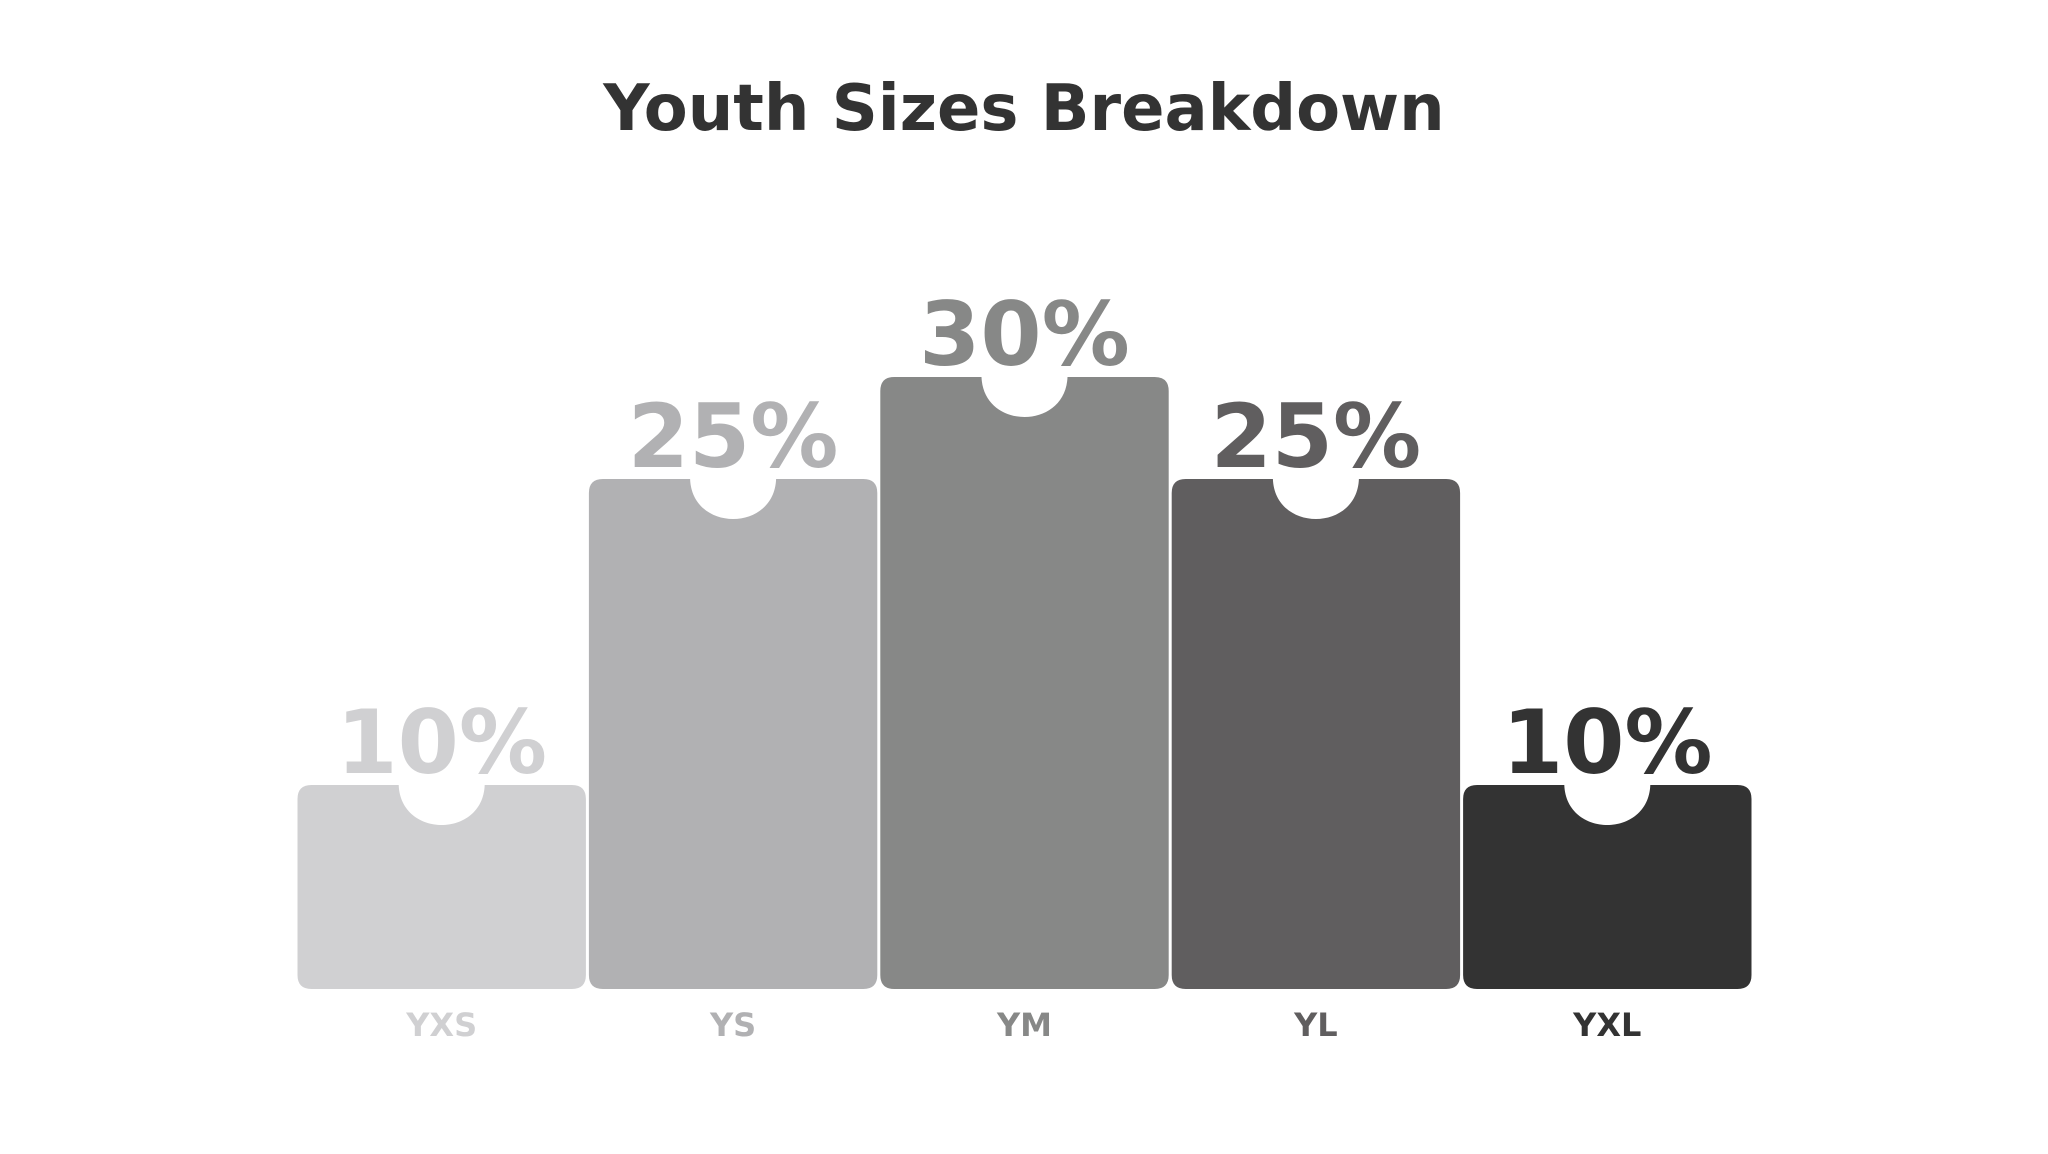  Describe the element at coordinates (1315, 1025) in the screenshot. I see `category-label: YL` at that location.